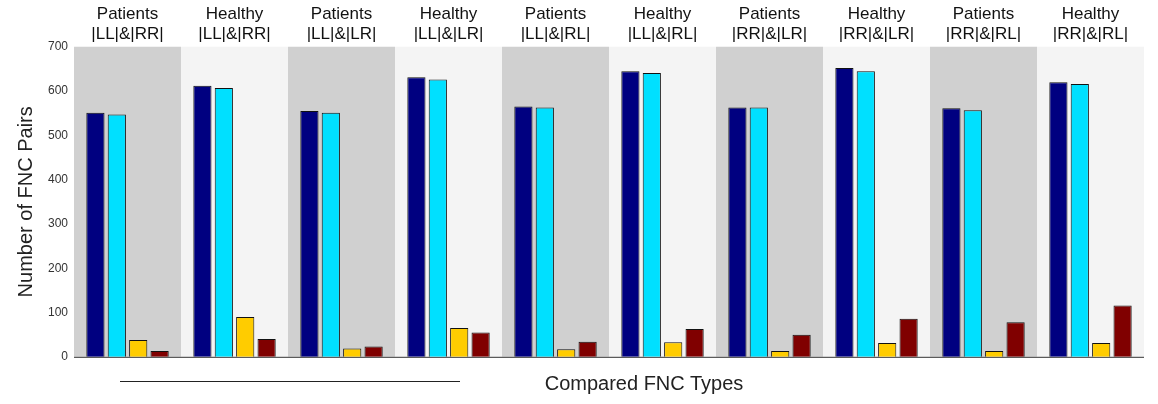 Image resolution: width=1158 pixels, height=404 pixels. What do you see at coordinates (58, 311) in the screenshot?
I see `y-tick-label: 100` at bounding box center [58, 311].